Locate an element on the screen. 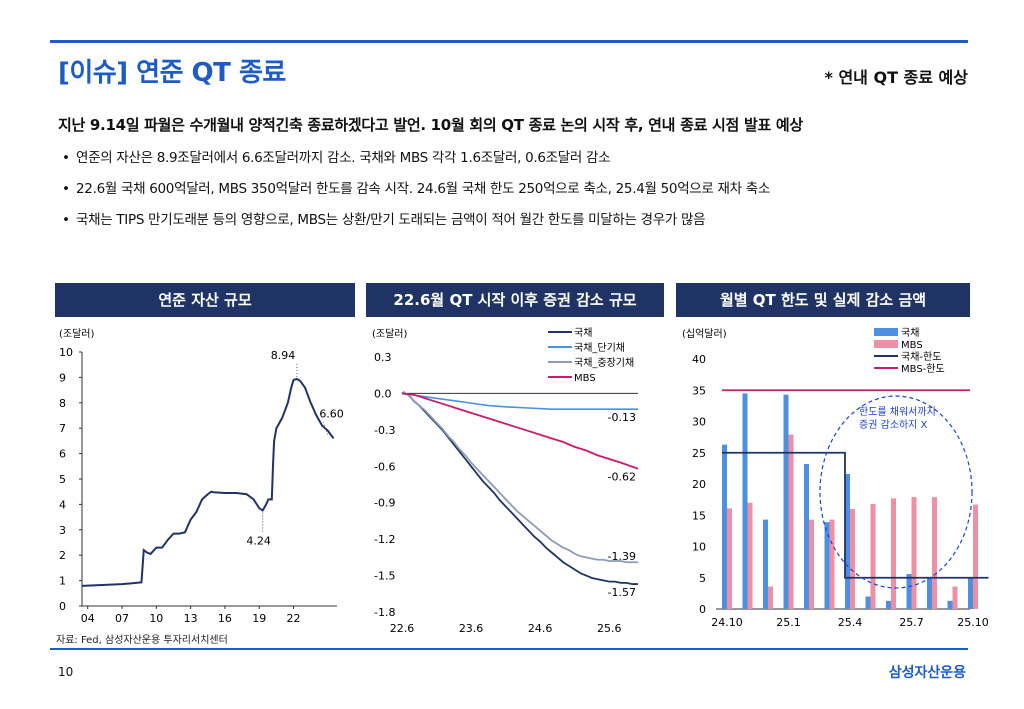 The height and width of the screenshot is (709, 1024). y-tick-label: 15 is located at coordinates (699, 515).